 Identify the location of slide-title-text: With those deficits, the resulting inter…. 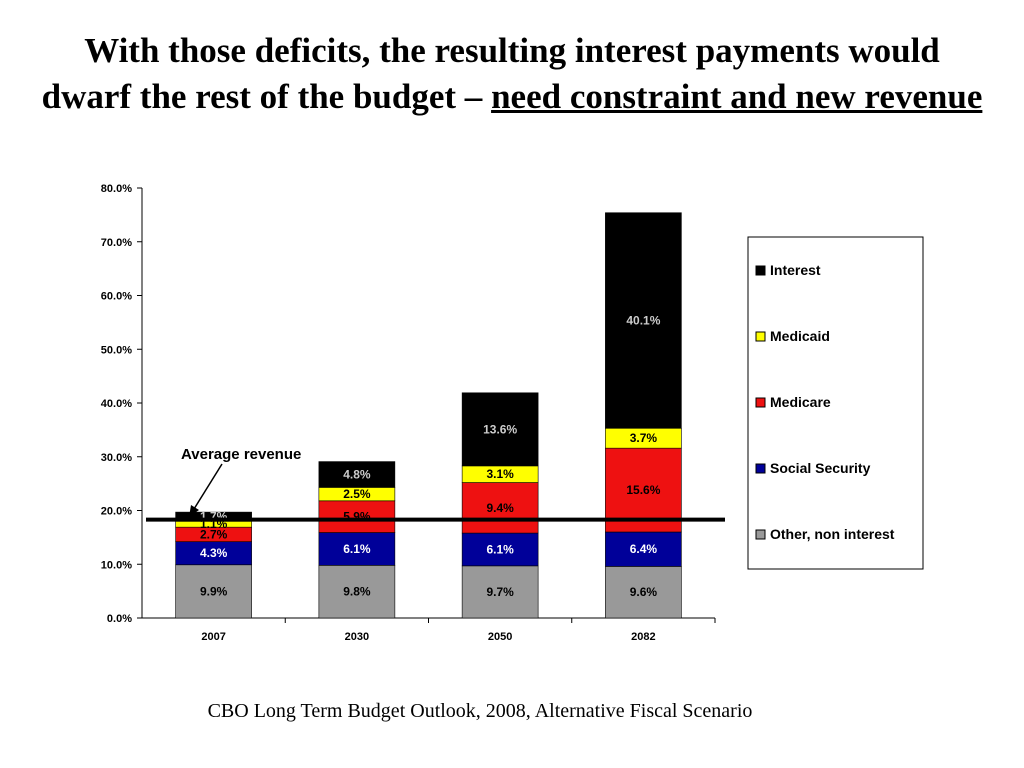
(490, 73).